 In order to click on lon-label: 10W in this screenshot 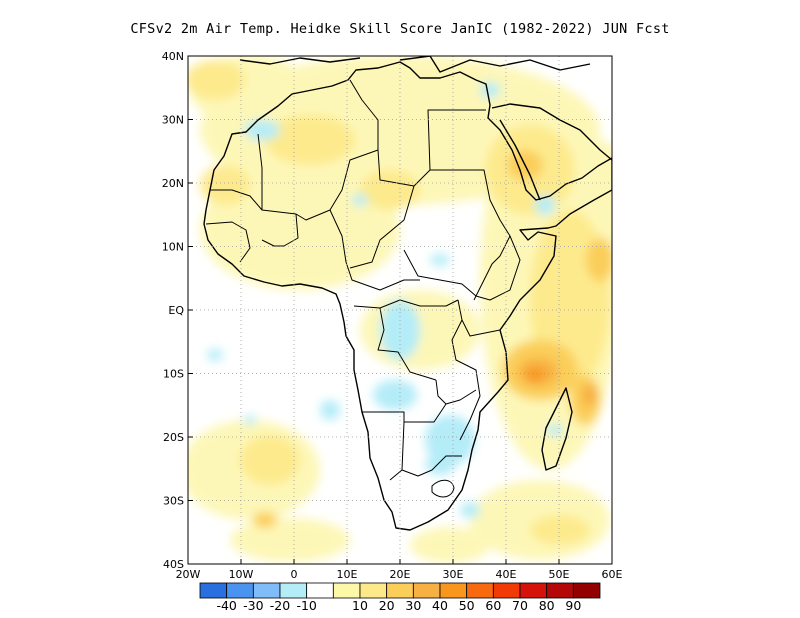, I will do `click(241, 574)`.